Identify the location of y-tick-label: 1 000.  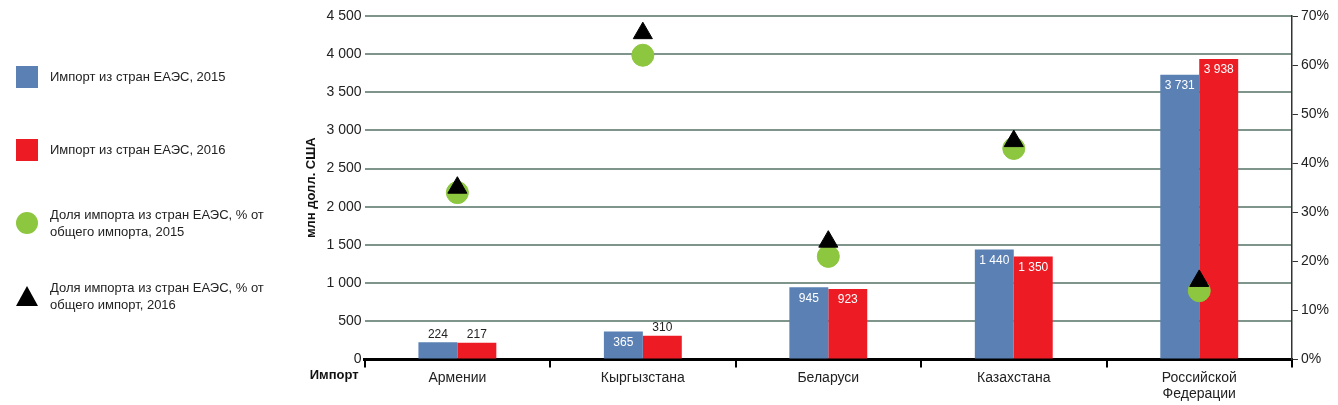
(344, 281).